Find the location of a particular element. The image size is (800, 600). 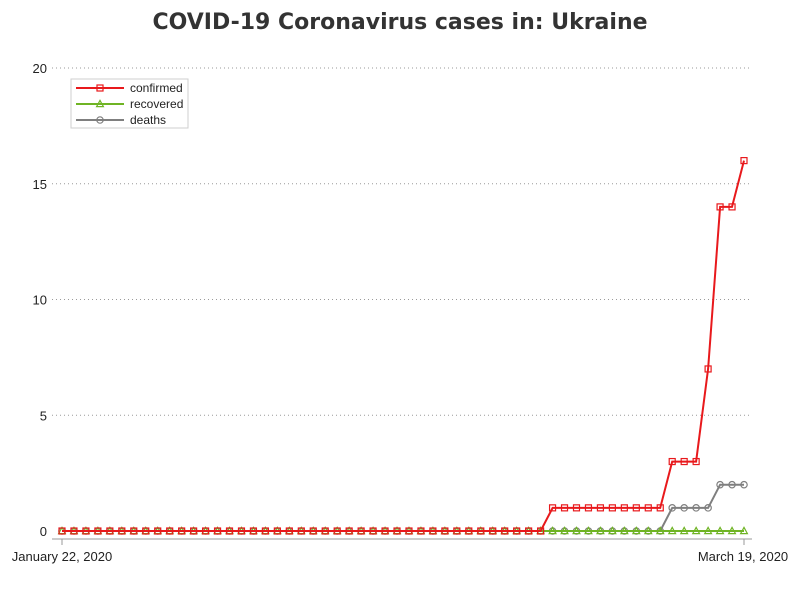

y-tick-label: 10 is located at coordinates (40, 300).